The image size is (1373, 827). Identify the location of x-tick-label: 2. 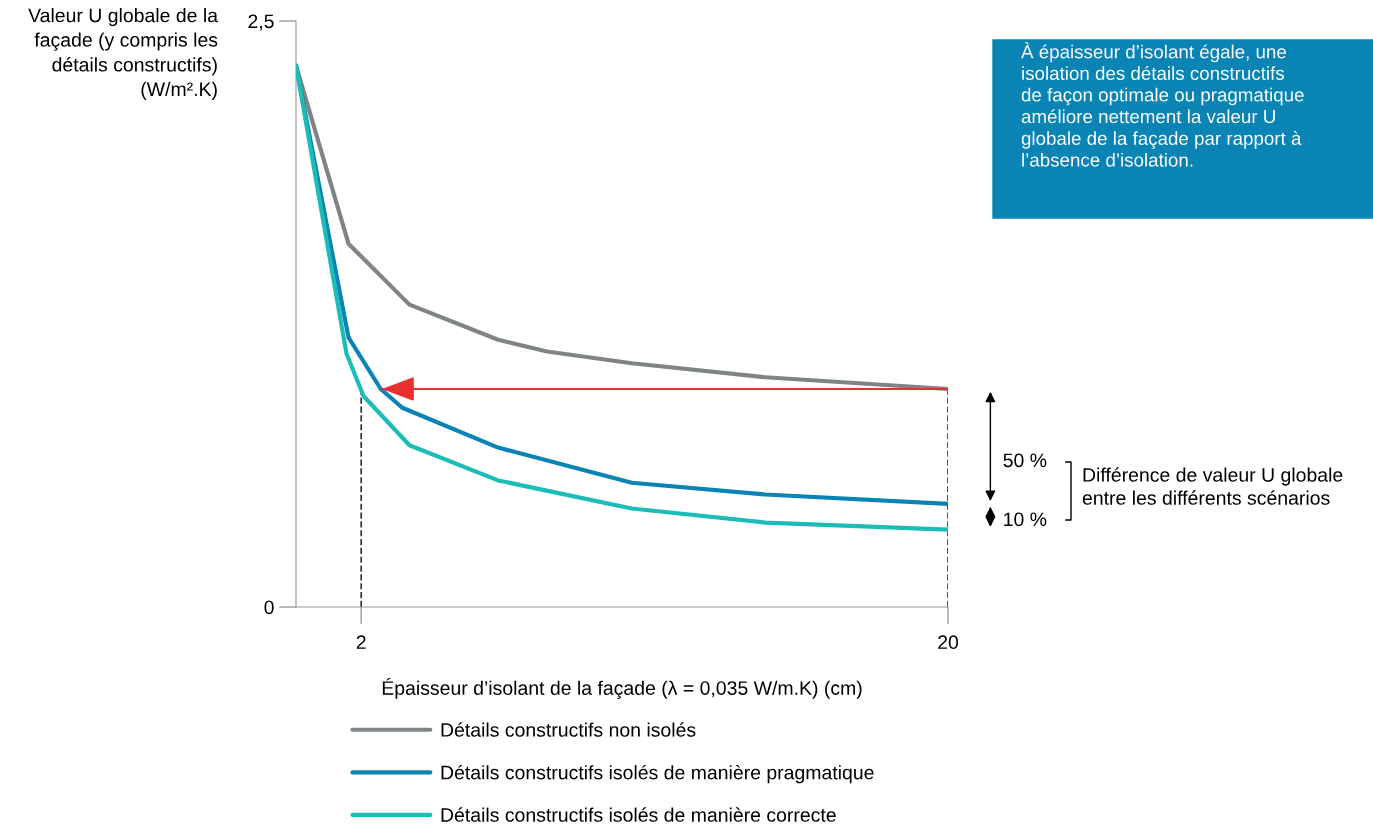
(361, 642).